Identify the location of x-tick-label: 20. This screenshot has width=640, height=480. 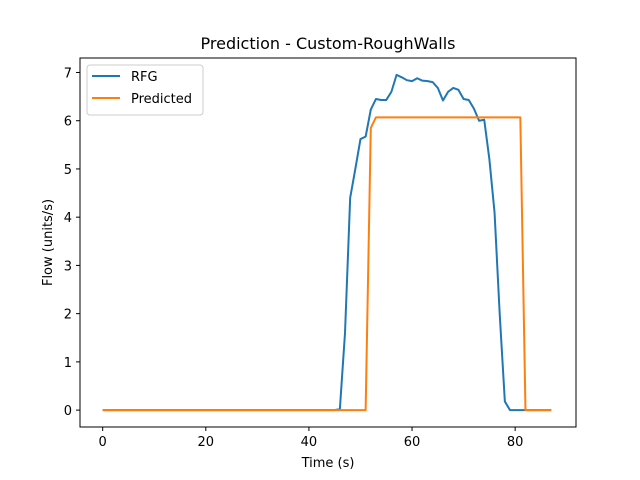
(206, 442).